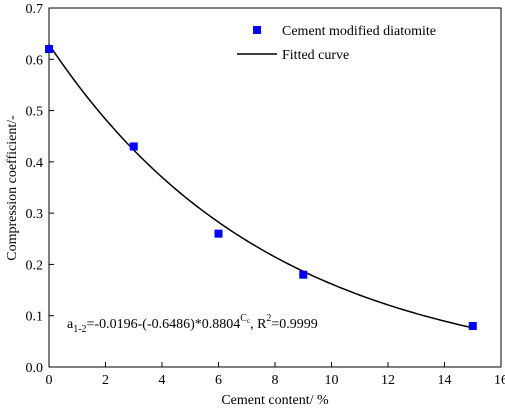  Describe the element at coordinates (218, 380) in the screenshot. I see `x-tick-label: 6` at that location.